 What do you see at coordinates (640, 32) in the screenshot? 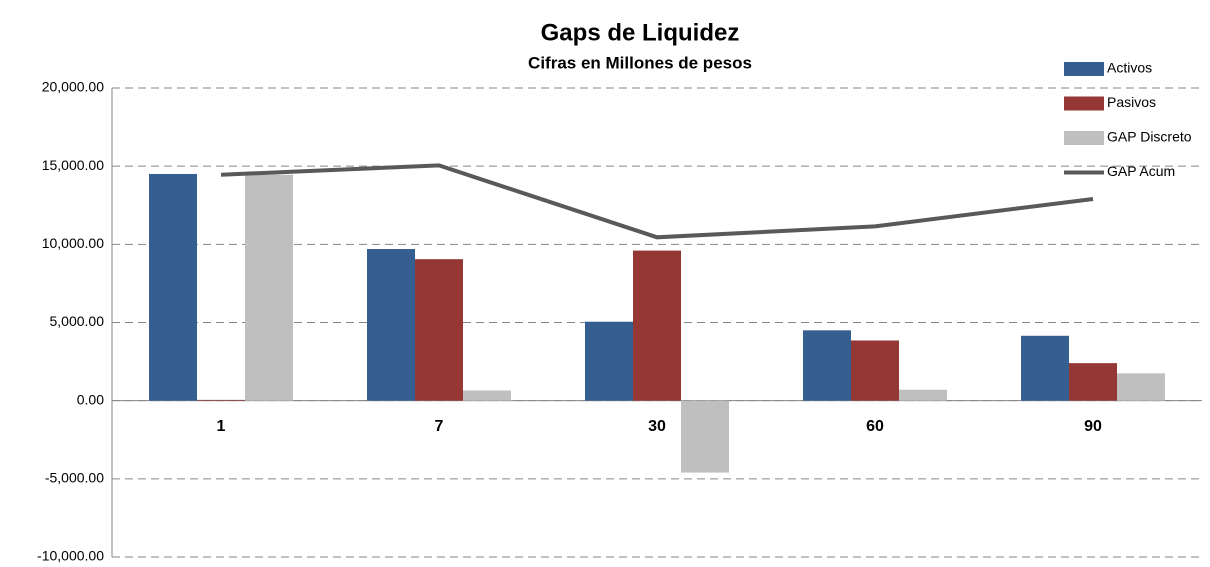
I see `chart-title: Gaps de Liquidez` at bounding box center [640, 32].